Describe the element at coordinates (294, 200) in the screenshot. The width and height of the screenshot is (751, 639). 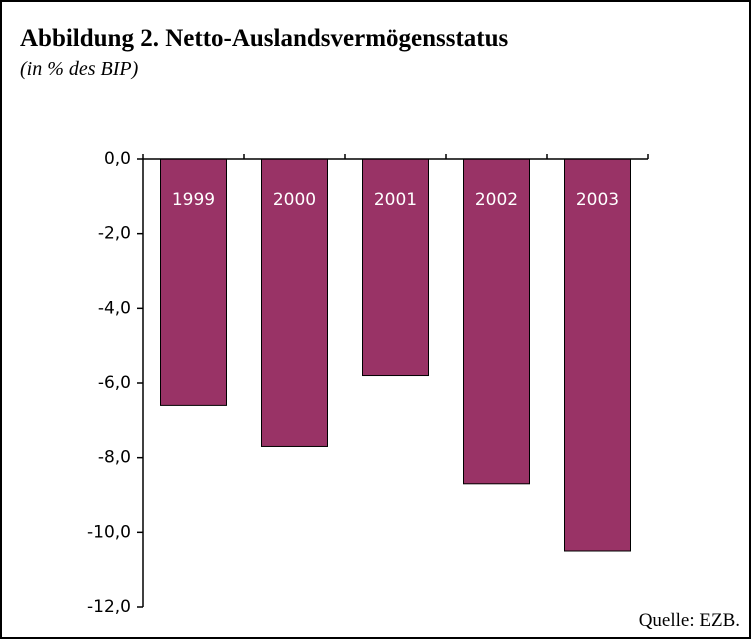
I see `x-tick-label: 2000` at that location.